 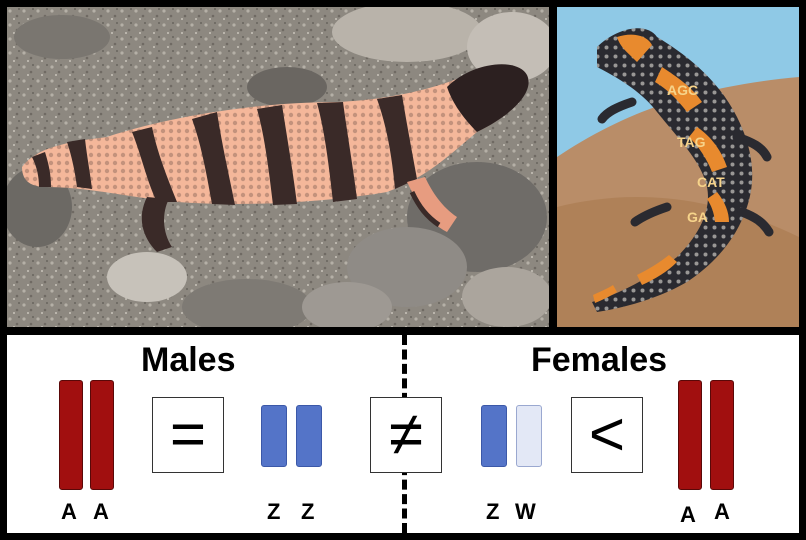 I want to click on middle-operator-box: ≠, so click(x=406, y=435).